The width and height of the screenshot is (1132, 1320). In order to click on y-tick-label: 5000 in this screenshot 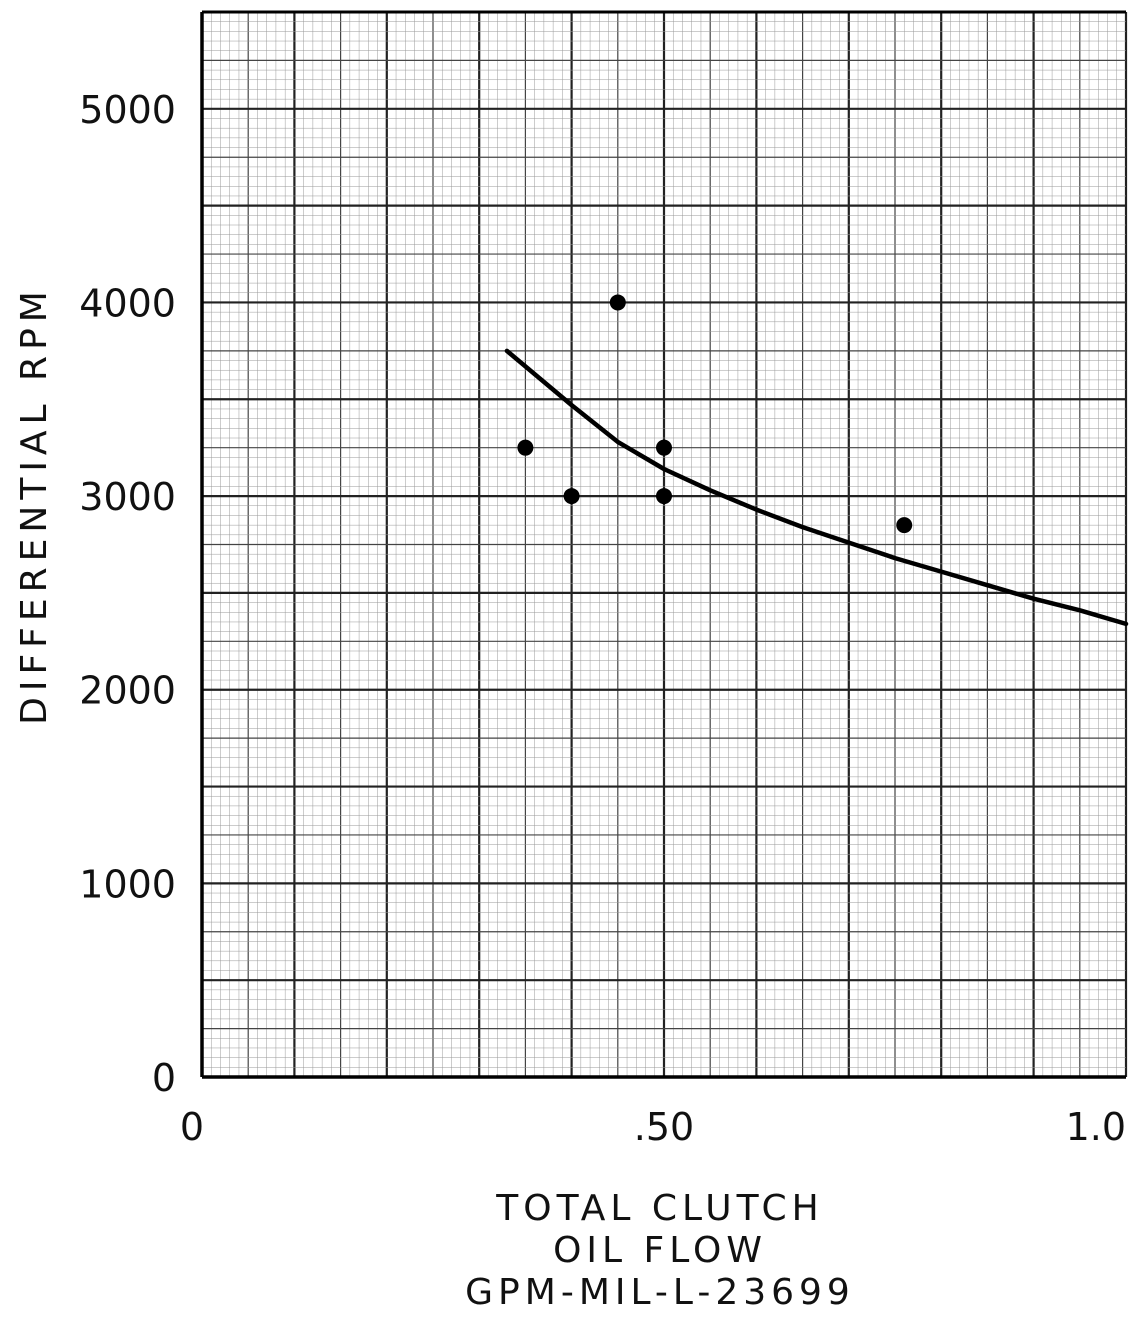, I will do `click(127, 110)`.